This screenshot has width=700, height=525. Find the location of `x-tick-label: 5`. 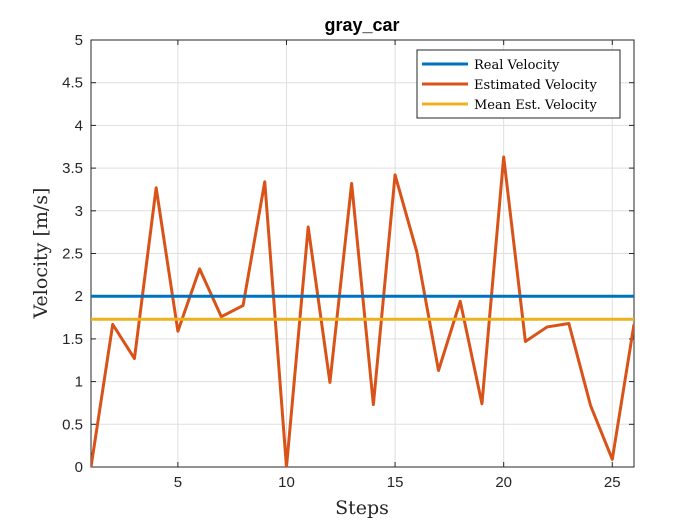

x-tick-label: 5 is located at coordinates (178, 482).